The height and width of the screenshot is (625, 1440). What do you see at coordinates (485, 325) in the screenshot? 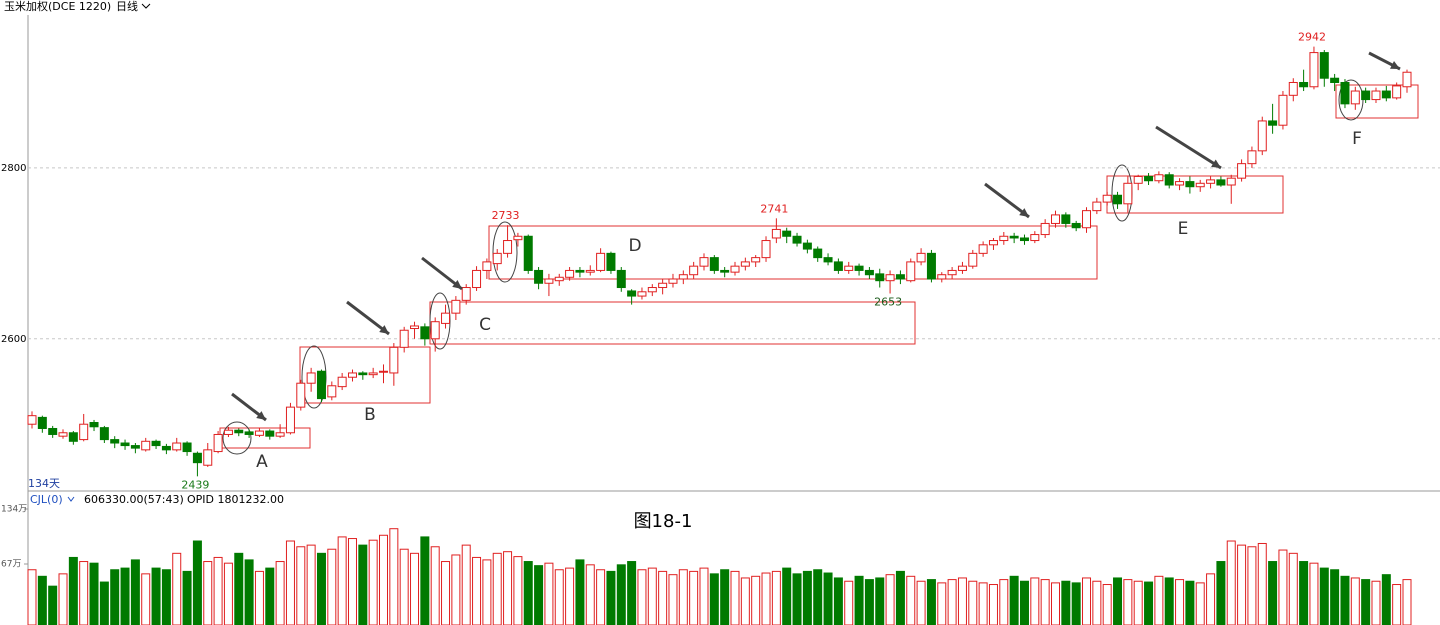
I see `zone-label: C` at bounding box center [485, 325].